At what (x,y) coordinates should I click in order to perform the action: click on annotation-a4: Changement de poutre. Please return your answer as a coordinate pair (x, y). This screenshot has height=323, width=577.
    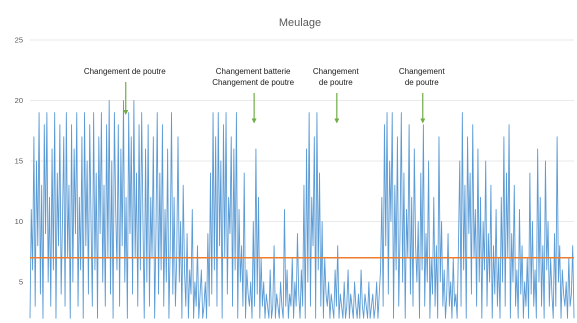
    Looking at the image, I should click on (422, 95).